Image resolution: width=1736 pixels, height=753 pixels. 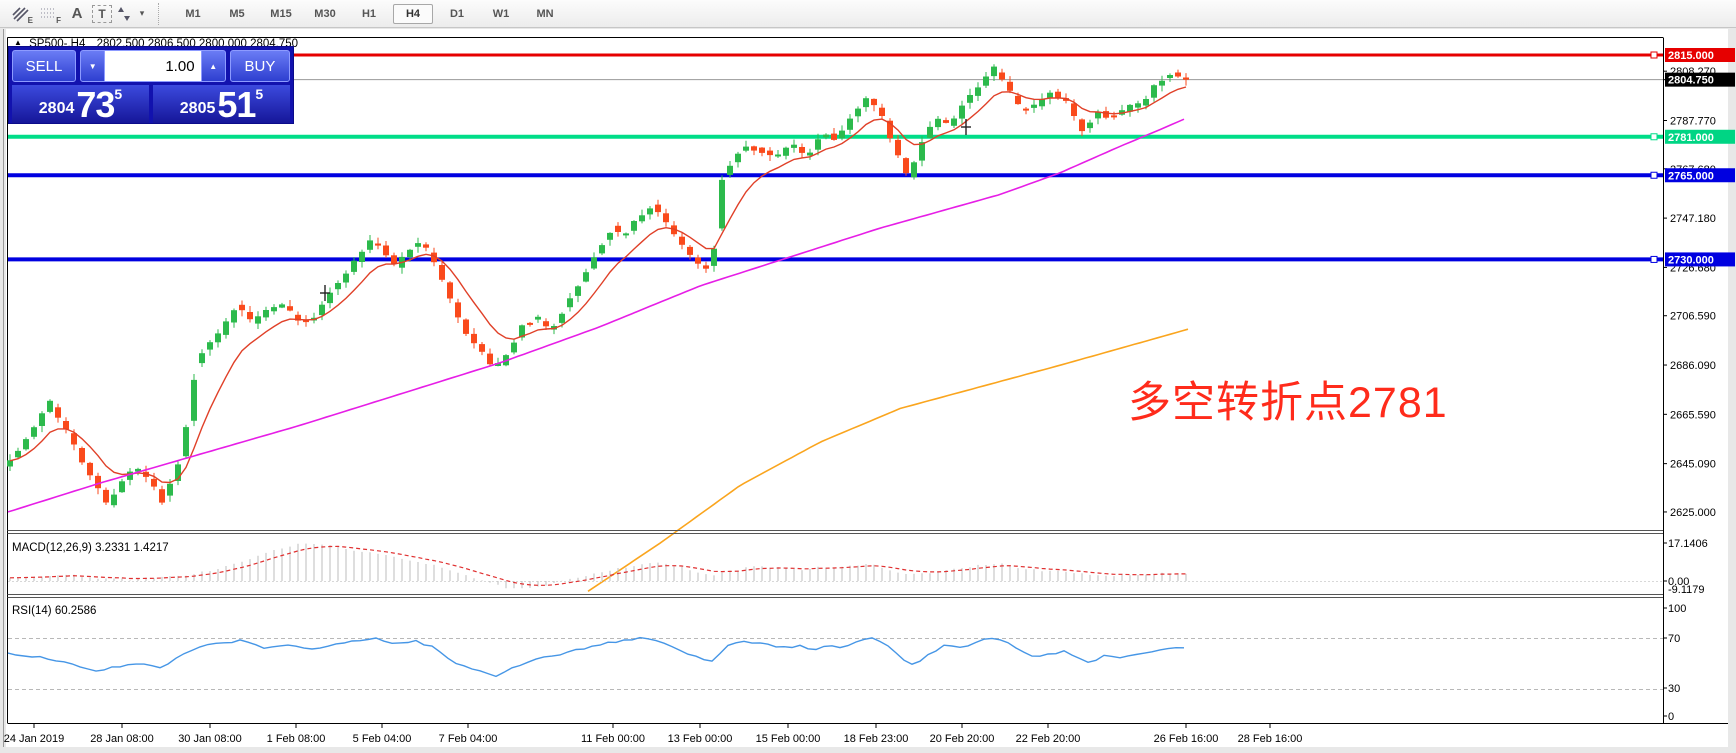 What do you see at coordinates (1677, 609) in the screenshot?
I see `rsi-scale-label: 100` at bounding box center [1677, 609].